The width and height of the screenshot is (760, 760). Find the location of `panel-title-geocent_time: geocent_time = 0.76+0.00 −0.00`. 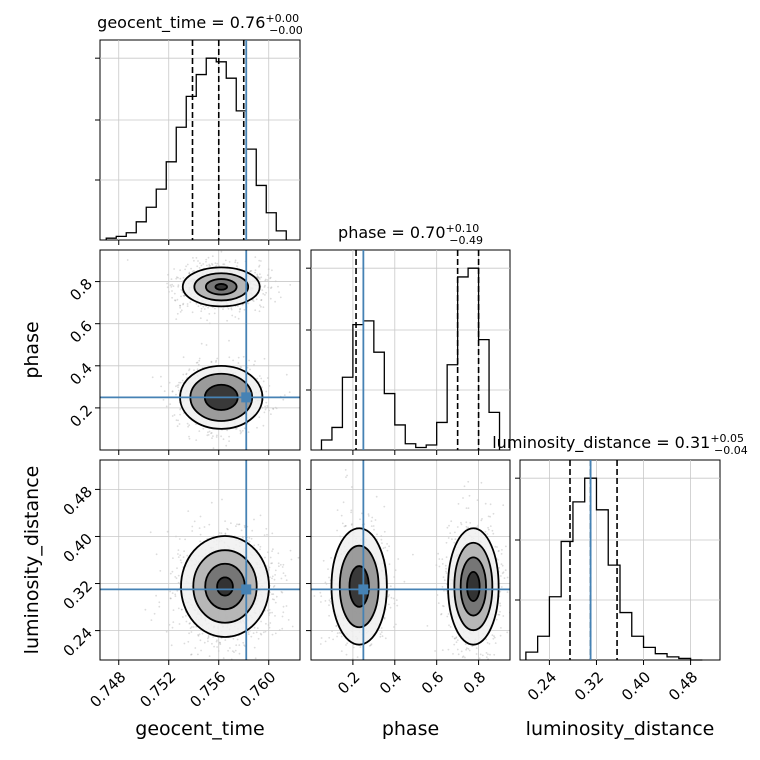

panel-title-geocent_time: geocent_time = 0.76+0.00 −0.00 is located at coordinates (200, 24).